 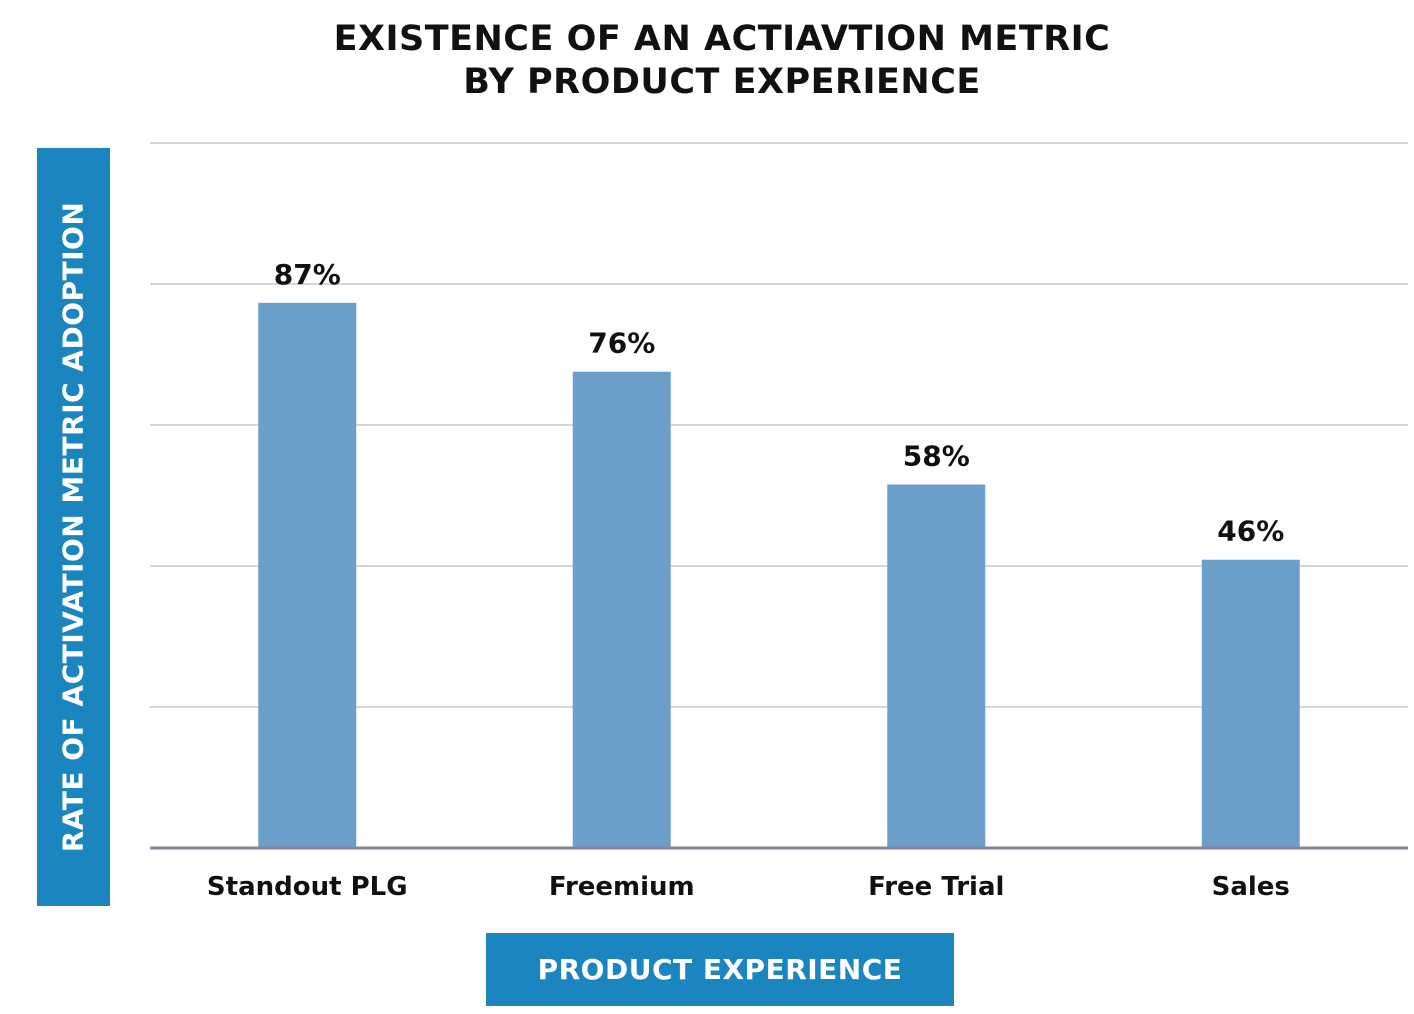 I want to click on y-axis-label-box, so click(x=73, y=527).